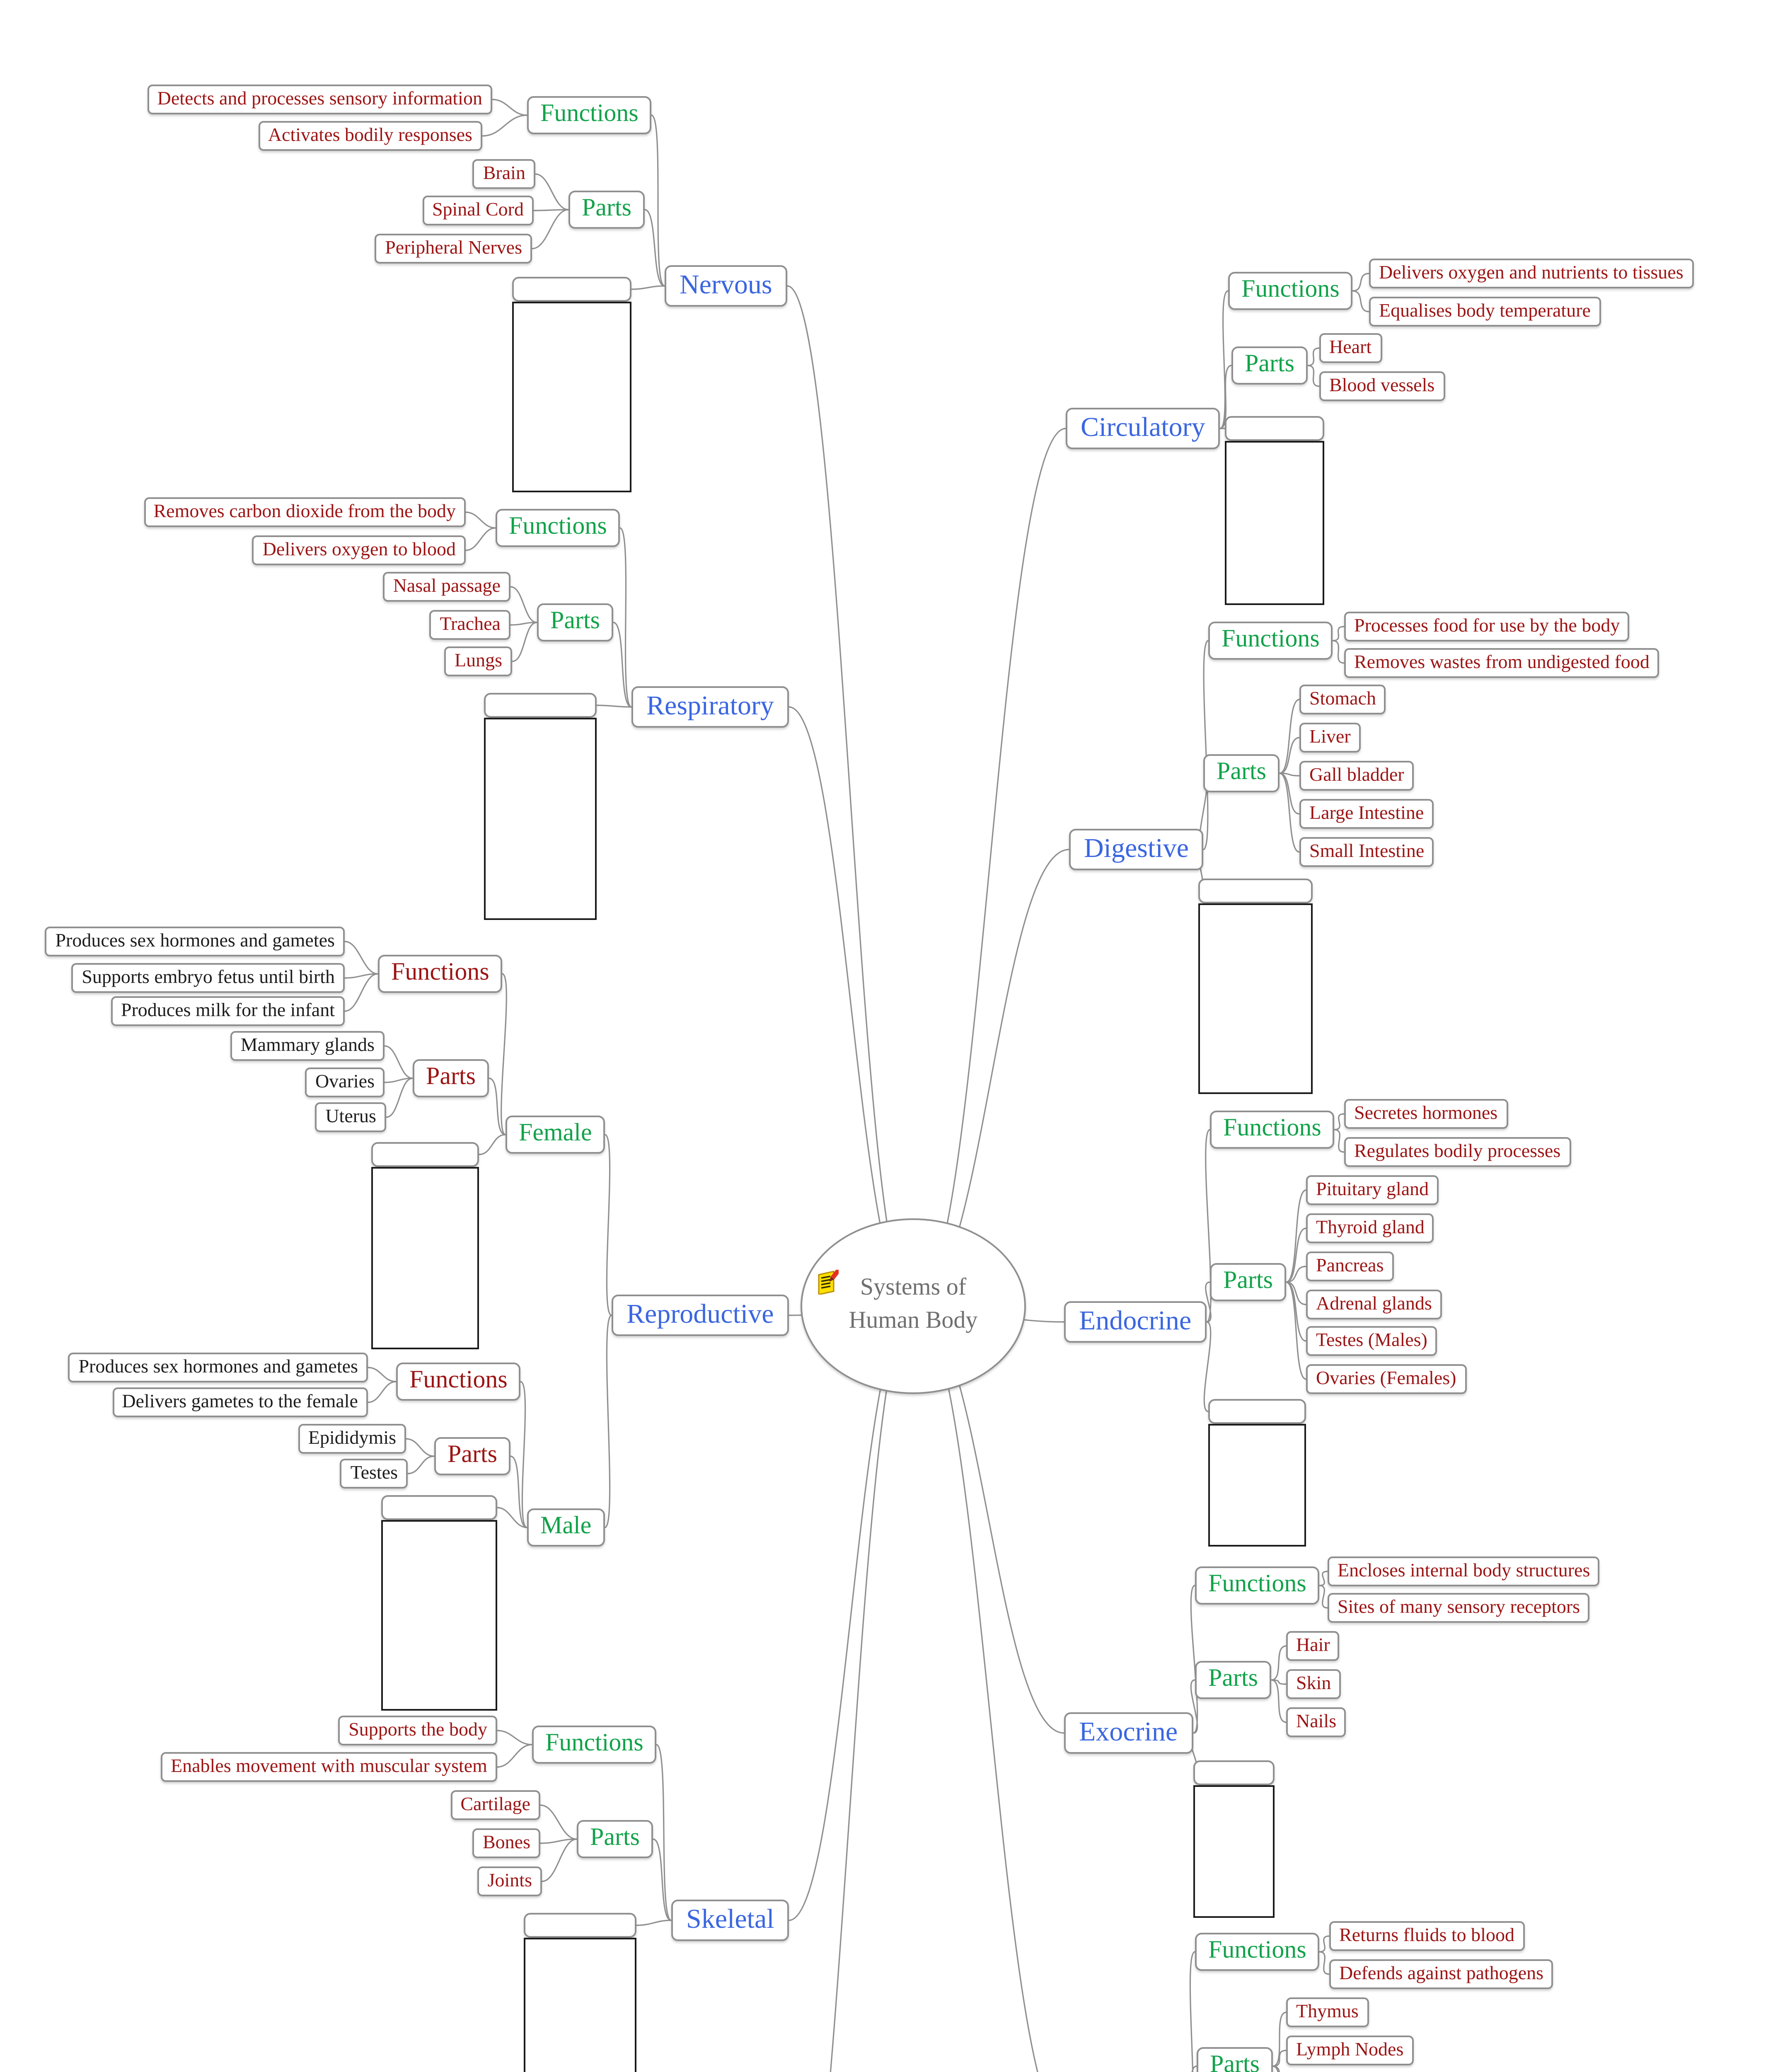 The height and width of the screenshot is (2072, 1790). Describe the element at coordinates (1441, 1974) in the screenshot. I see `function-leaf: Defends against pathogens` at that location.